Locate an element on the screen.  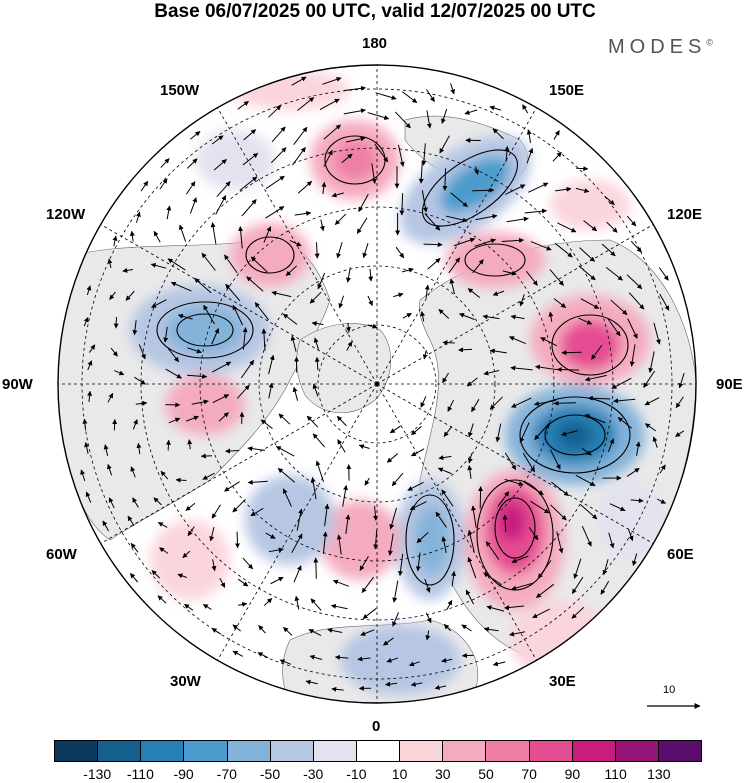
brand-text: MODES is located at coordinates (657, 47).